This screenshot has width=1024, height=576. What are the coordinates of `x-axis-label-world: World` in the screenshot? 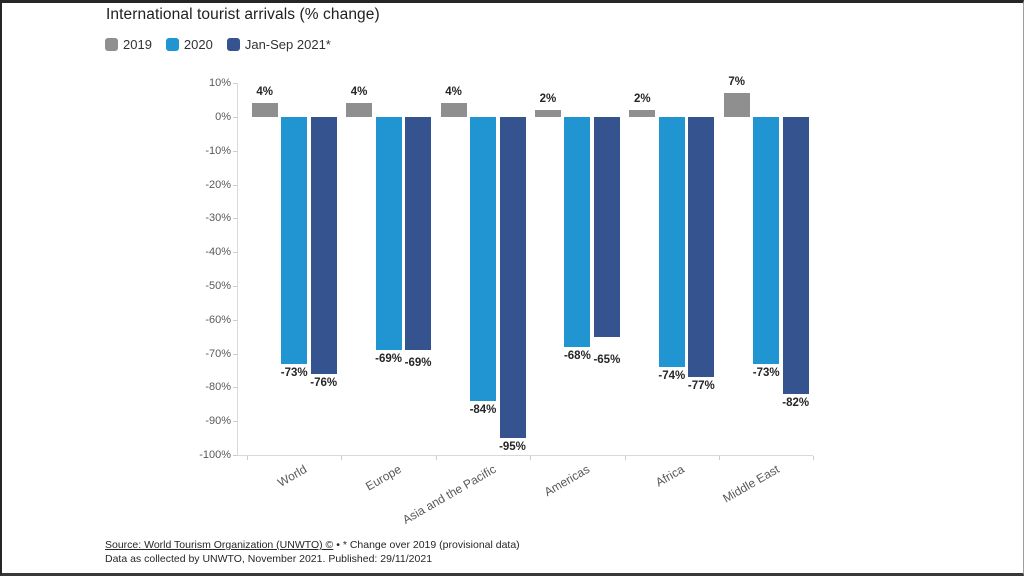 It's located at (292, 476).